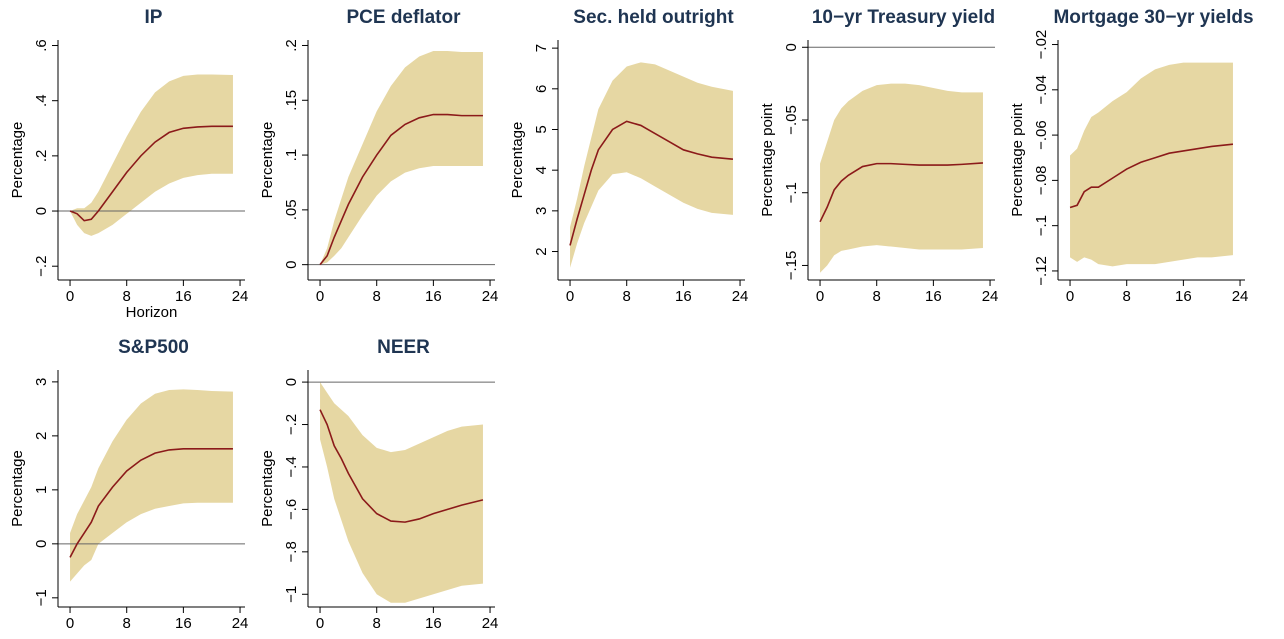  I want to click on panel-title: NEER, so click(403, 347).